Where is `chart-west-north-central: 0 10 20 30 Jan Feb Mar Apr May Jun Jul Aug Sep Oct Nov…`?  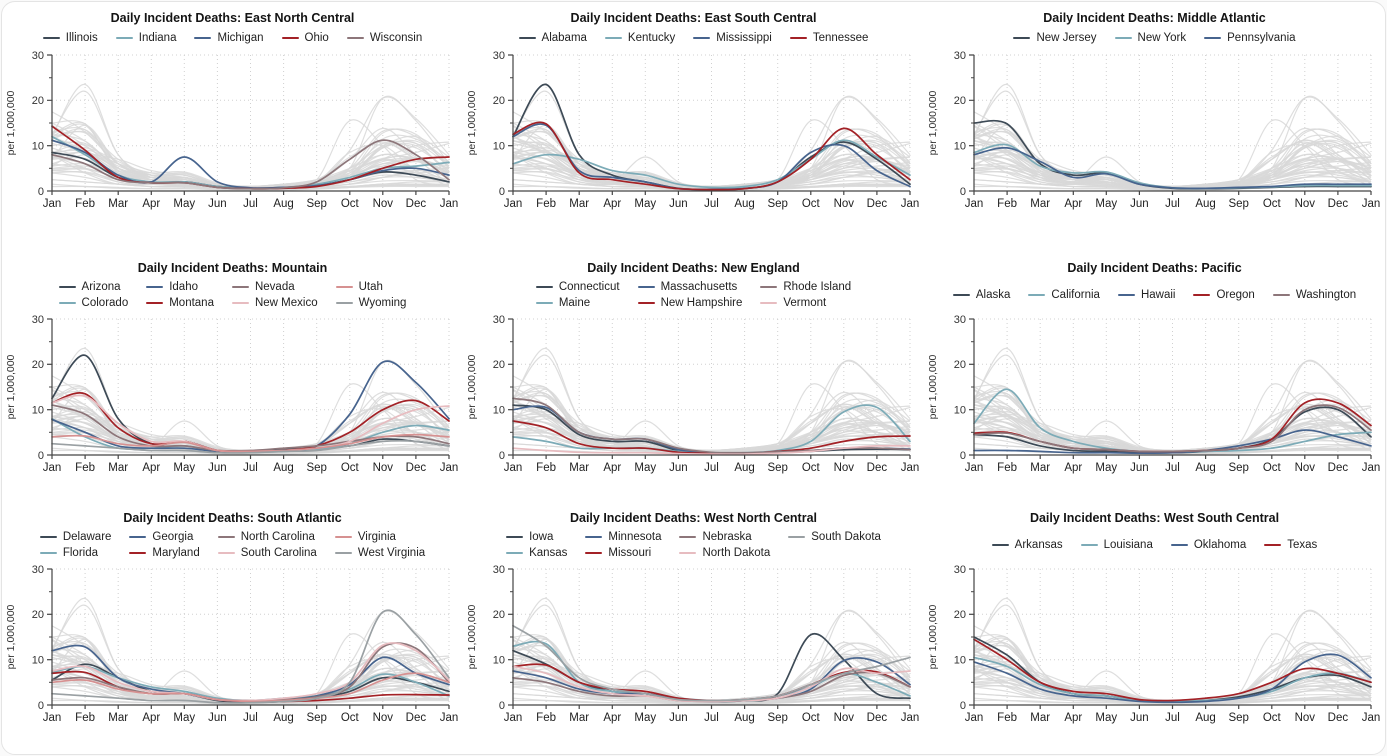
chart-west-north-central: 0 10 20 30 Jan Feb Mar Apr May Jun Jul Aug Sep Oct Nov… is located at coordinates (693, 644).